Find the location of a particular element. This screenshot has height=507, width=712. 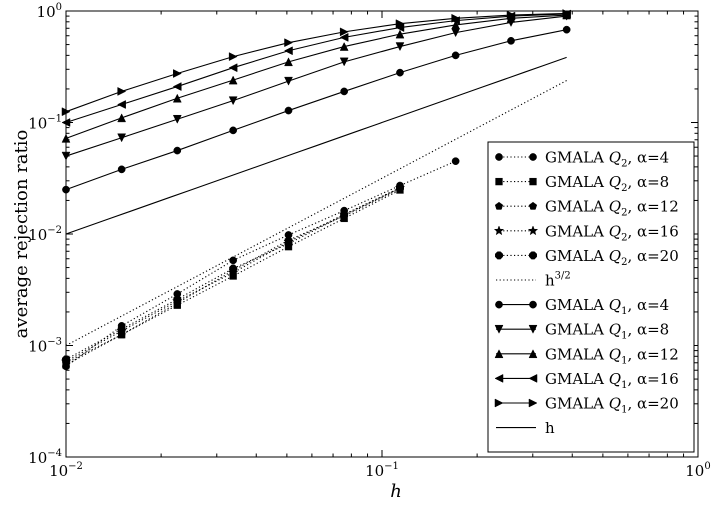

legend-entry: GMALA Q1, α=16 is located at coordinates (586, 380).